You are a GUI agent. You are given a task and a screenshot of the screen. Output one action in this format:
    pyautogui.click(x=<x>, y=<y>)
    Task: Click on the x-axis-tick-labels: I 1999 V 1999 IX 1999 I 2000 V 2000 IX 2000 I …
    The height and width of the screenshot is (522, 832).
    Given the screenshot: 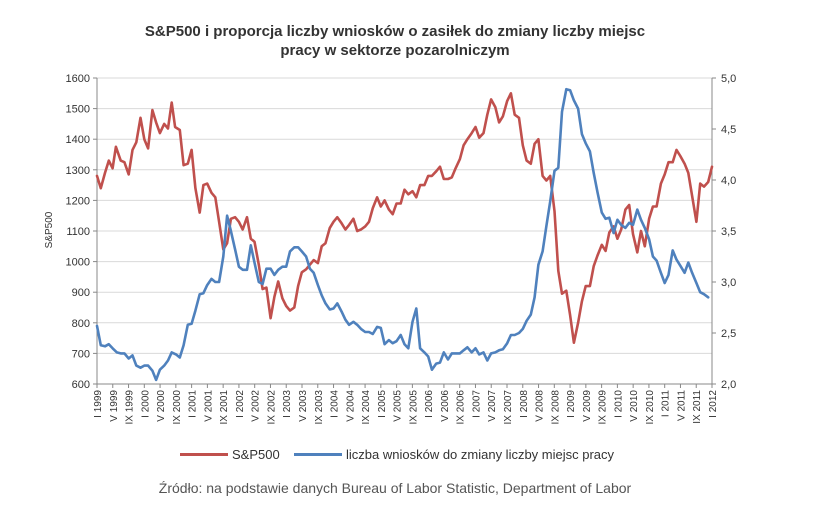 What is the action you would take?
    pyautogui.click(x=406, y=407)
    